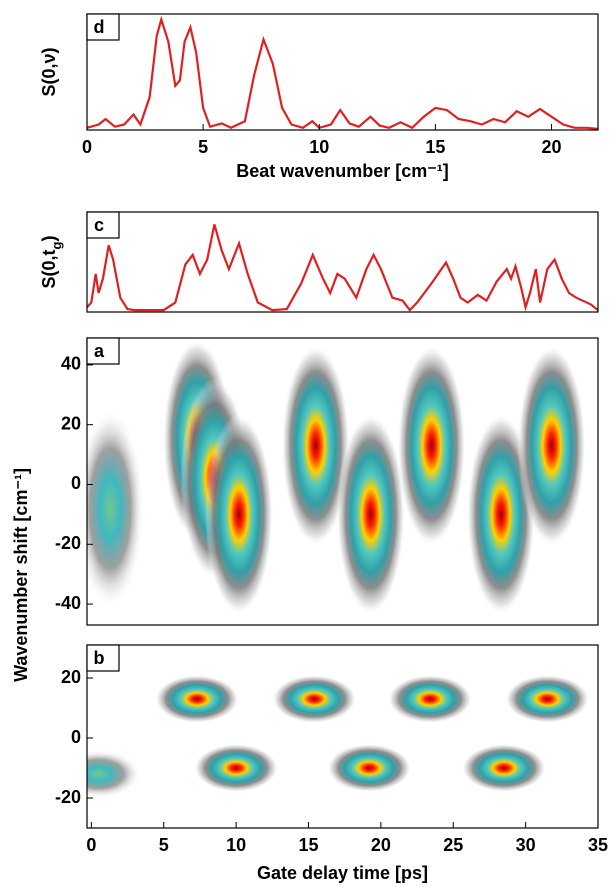  I want to click on x-axis-label: Beat wavenumber [cm⁻¹], so click(342, 171).